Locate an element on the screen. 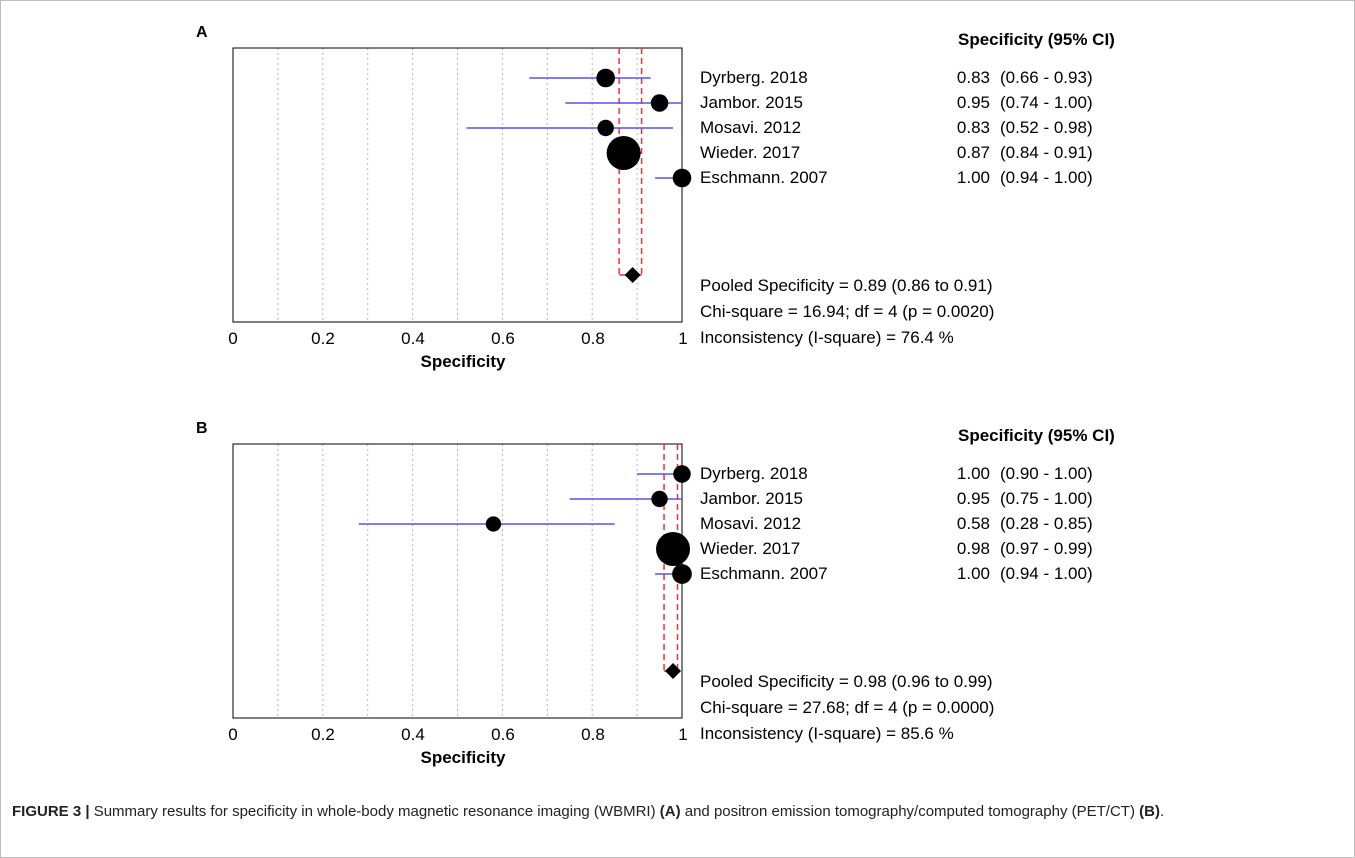  study-ci: (0.28 - 0.85) is located at coordinates (1046, 523).